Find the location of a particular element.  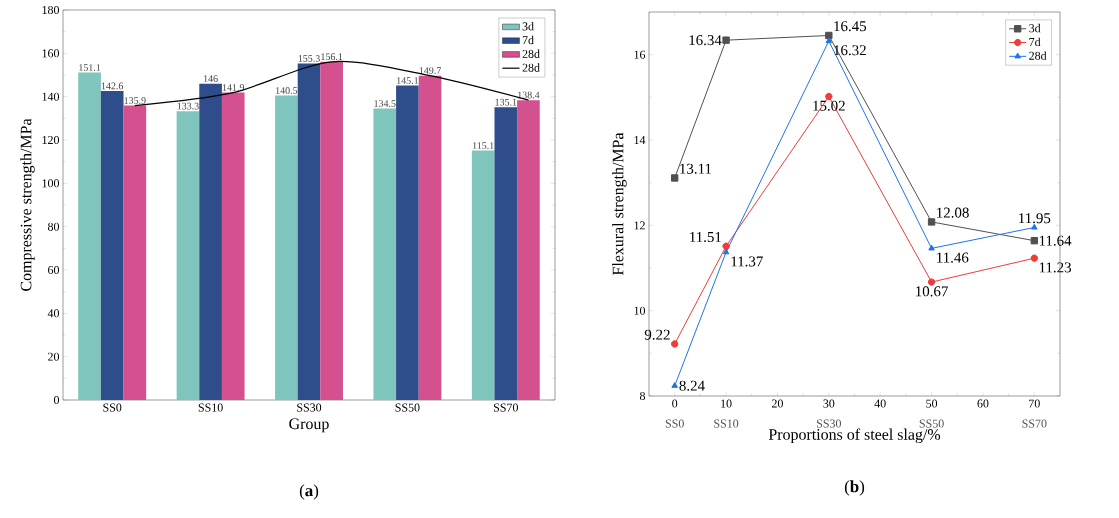

x-axis-title: Group is located at coordinates (309, 425).